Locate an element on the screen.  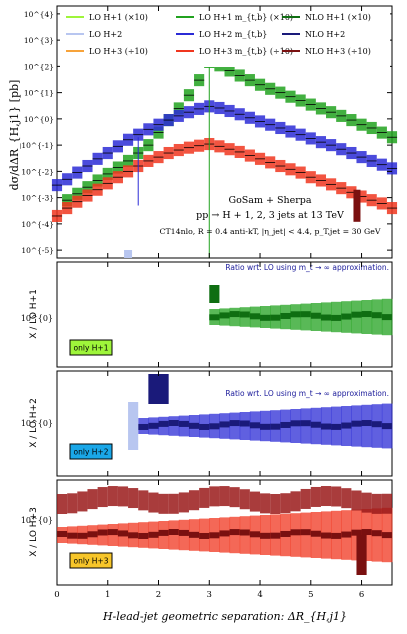
ratio3-ylabel: X / LO H+3 is located at coordinates (34, 532).